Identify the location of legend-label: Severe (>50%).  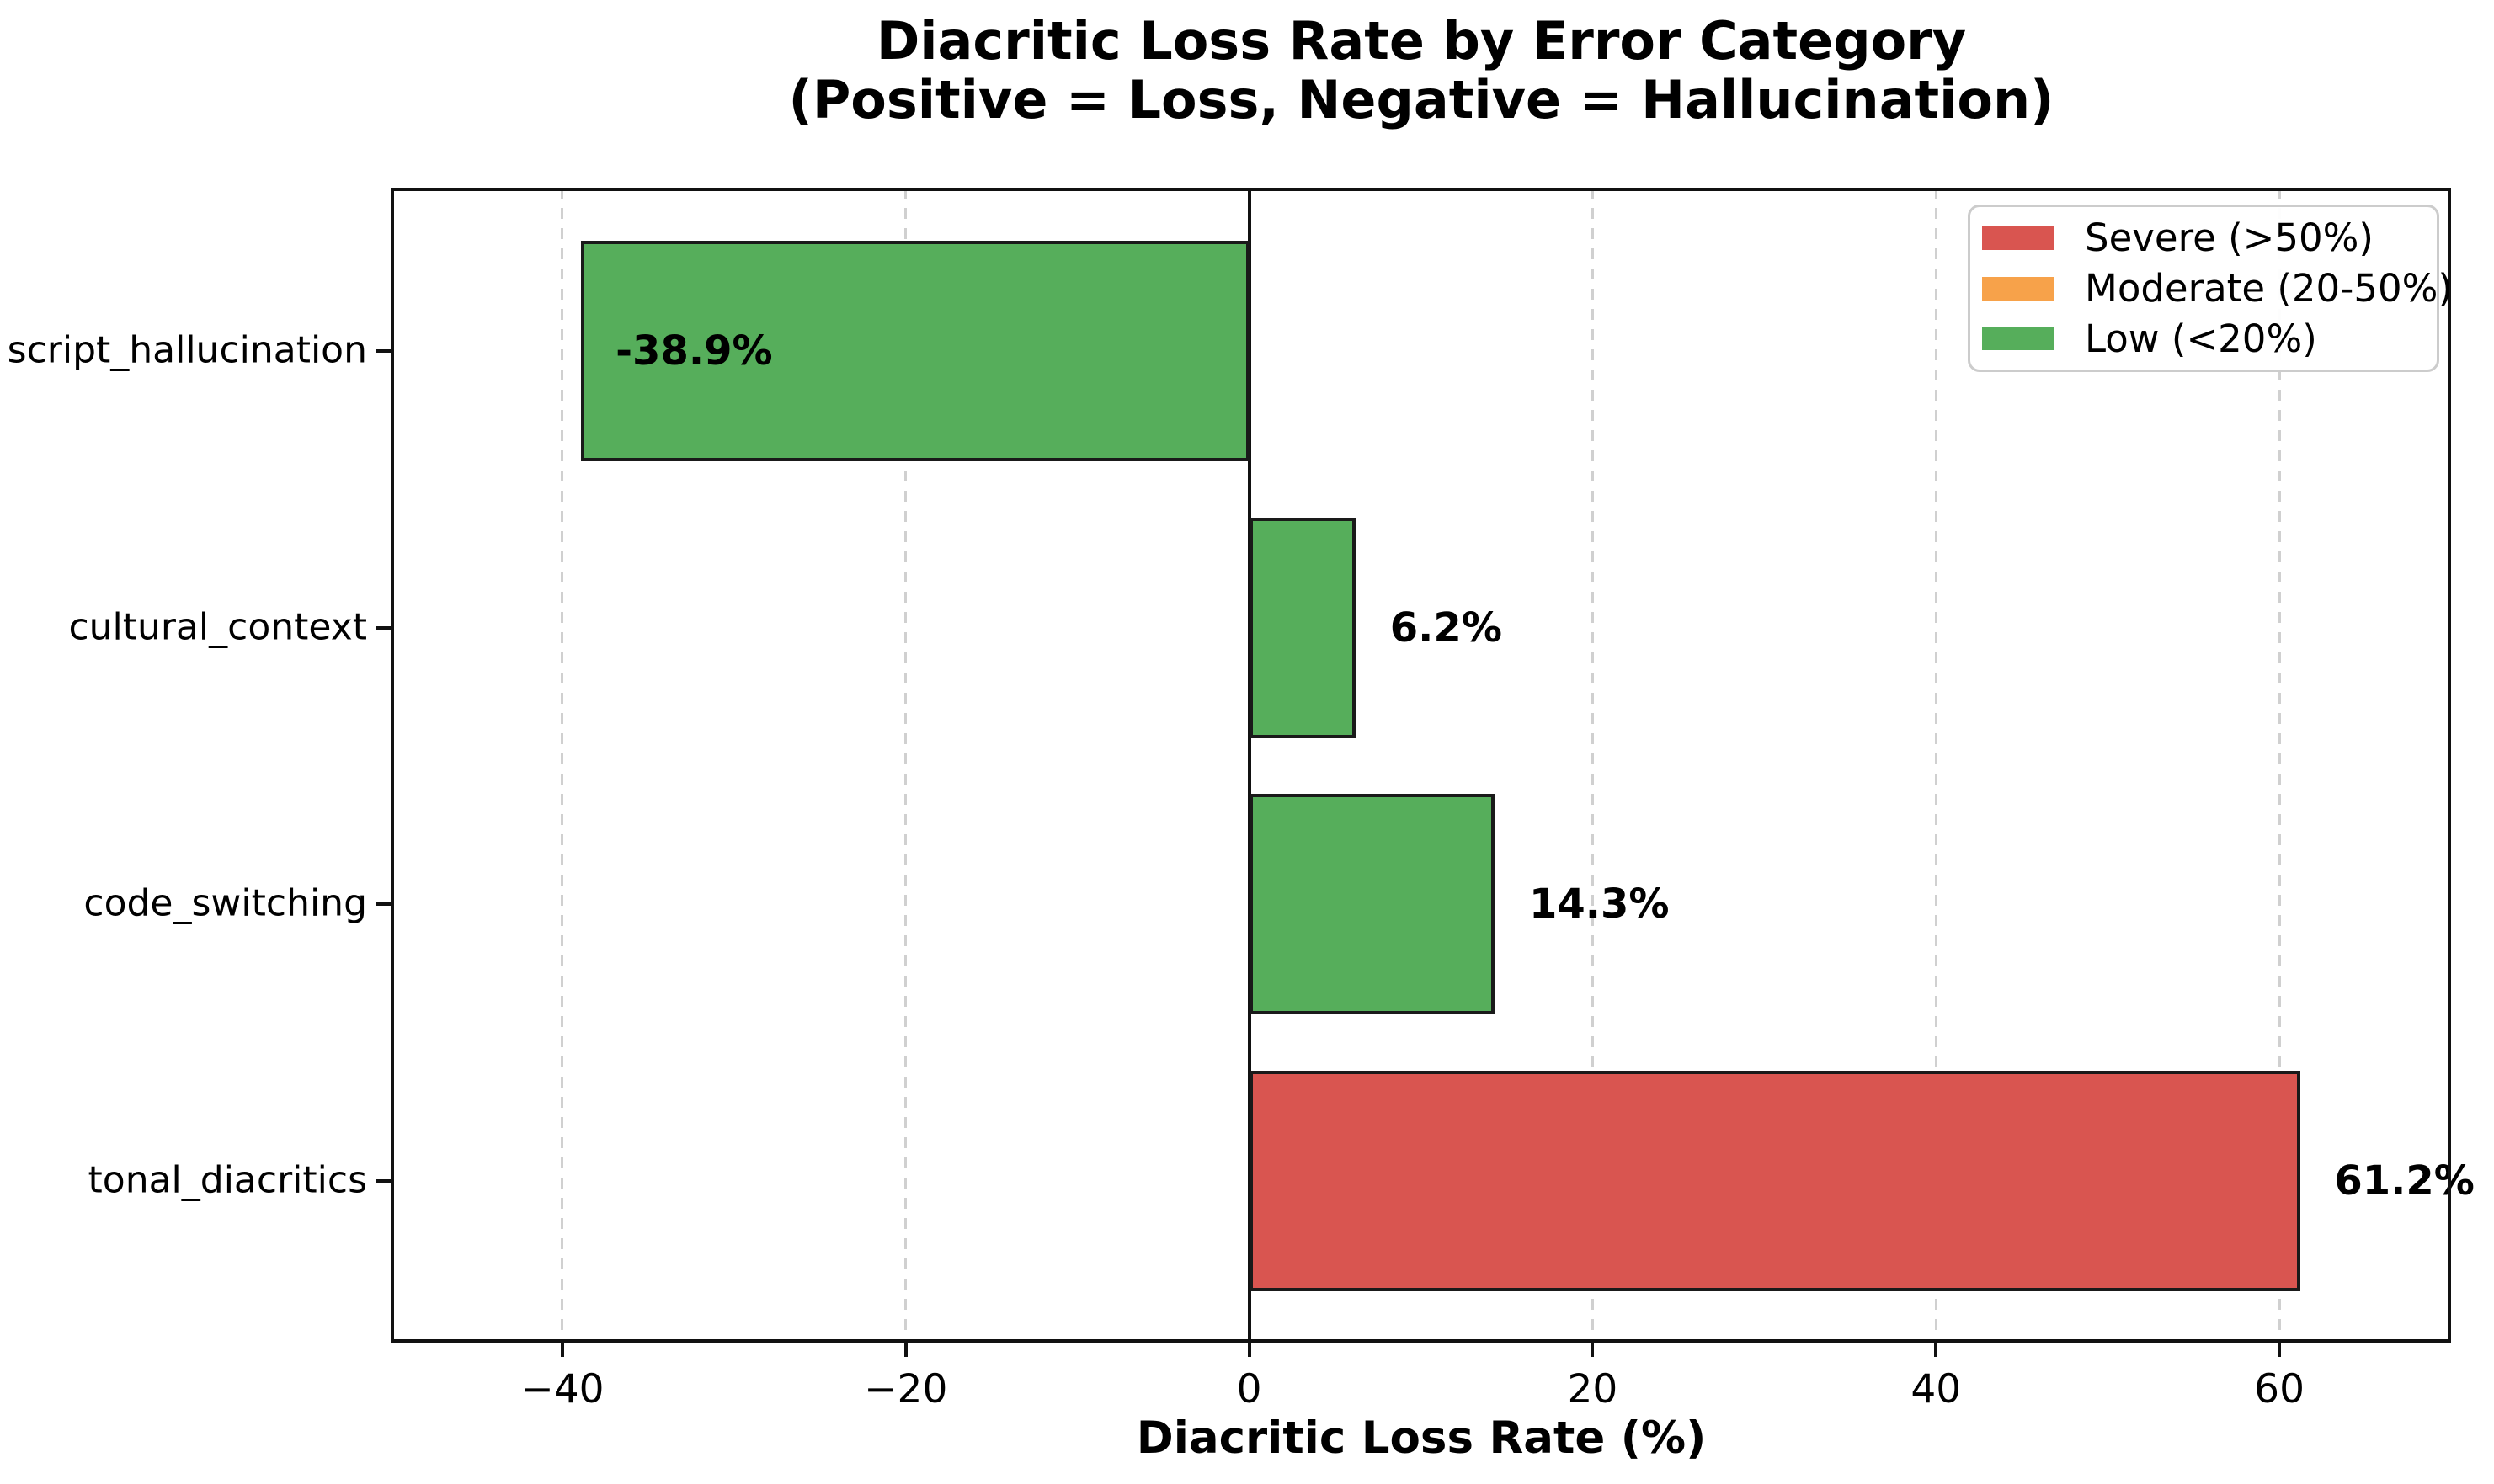
(2230, 238).